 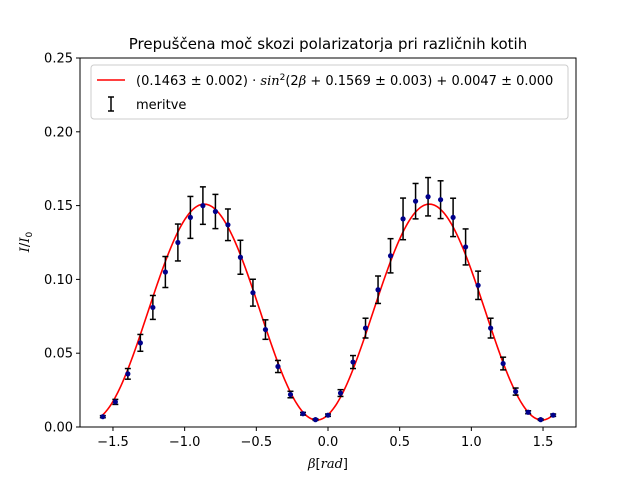 I want to click on x-axis-ticks: −1.5 −1.0 −0.5 0.0 0.5 1.0 1.5, so click(x=325, y=438).